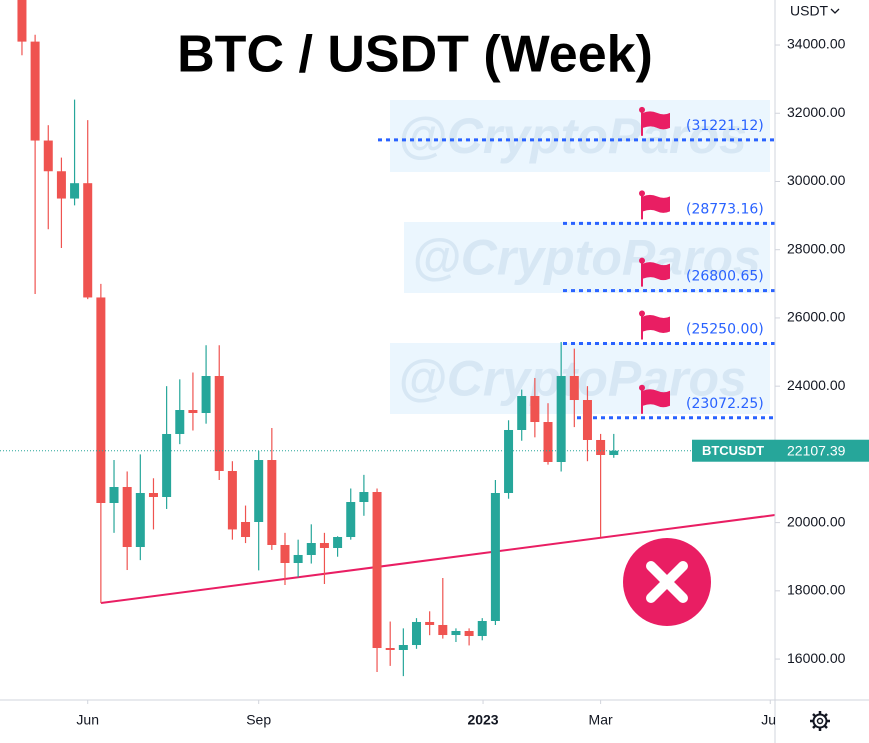 The height and width of the screenshot is (743, 869). What do you see at coordinates (601, 720) in the screenshot?
I see `x-tick-label: Mar` at bounding box center [601, 720].